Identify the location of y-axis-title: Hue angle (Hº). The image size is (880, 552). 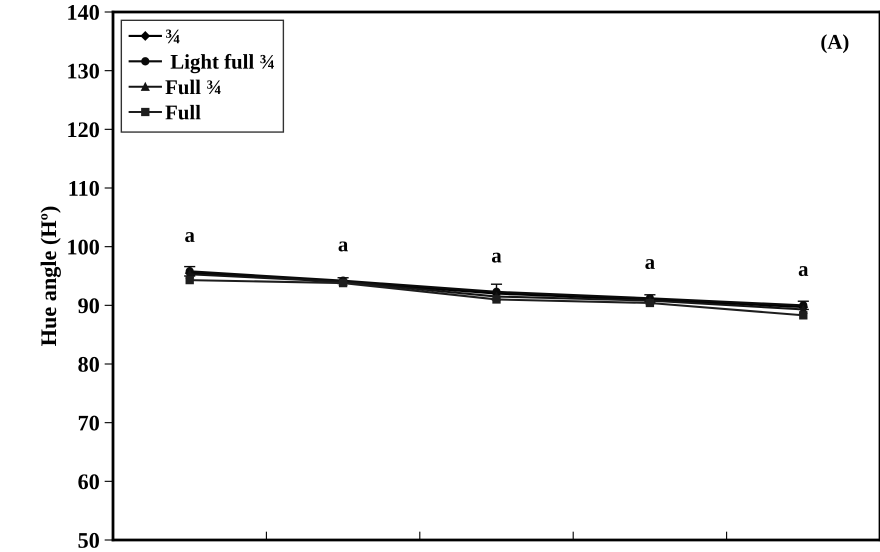
(50, 276).